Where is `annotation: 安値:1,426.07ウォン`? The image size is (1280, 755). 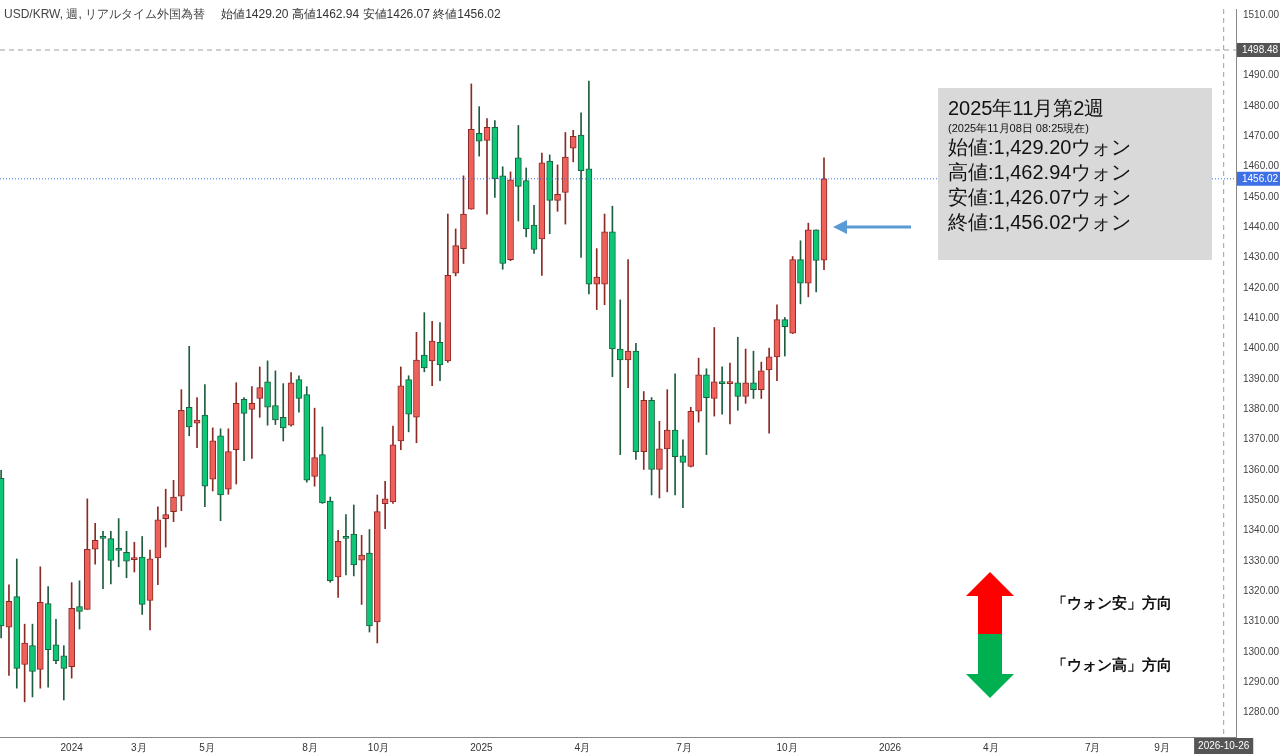
annotation: 安値:1,426.07ウォン is located at coordinates (1040, 197).